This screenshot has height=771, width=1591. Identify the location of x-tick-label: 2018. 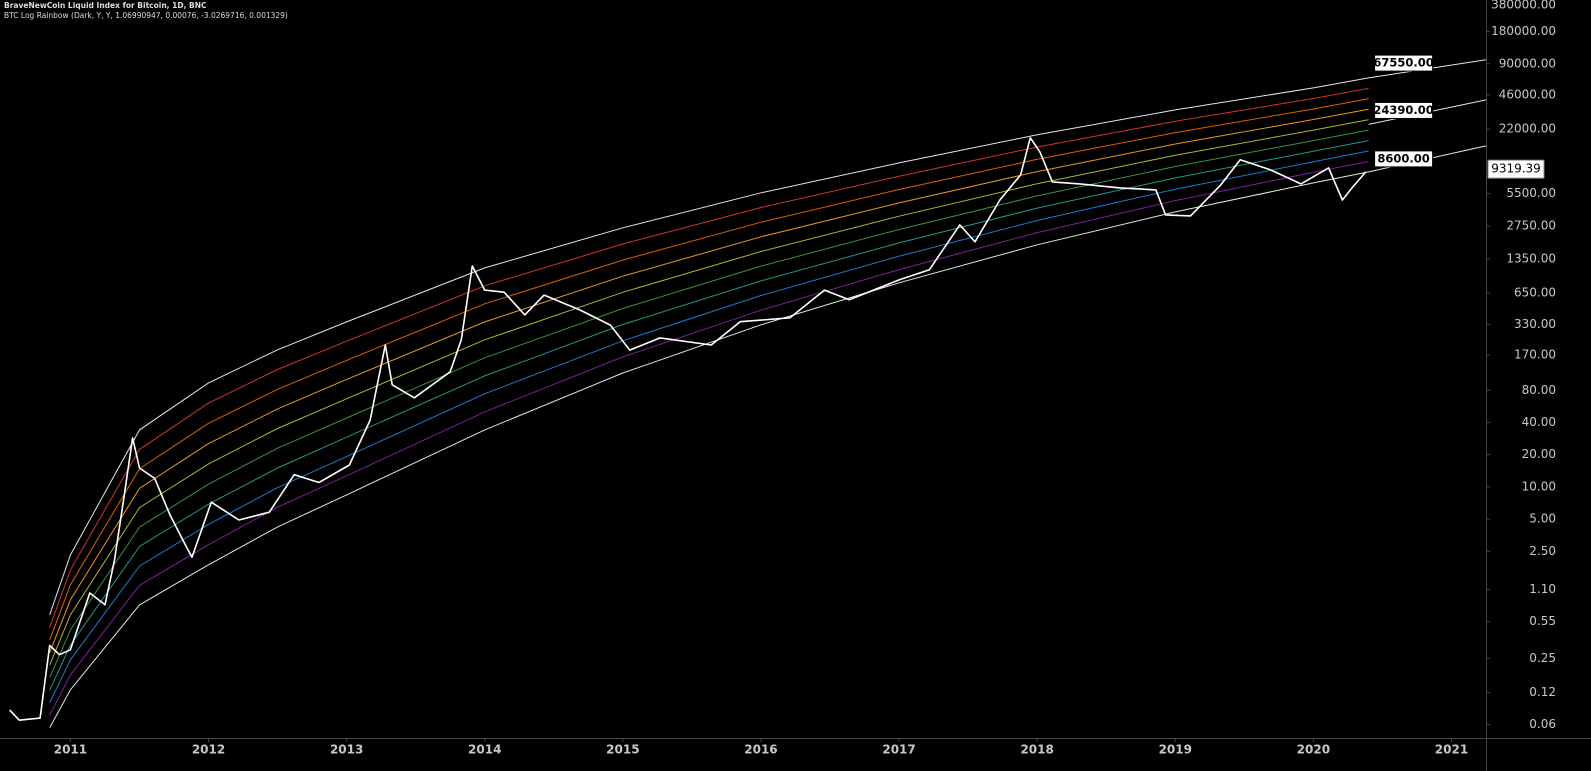
(1036, 750).